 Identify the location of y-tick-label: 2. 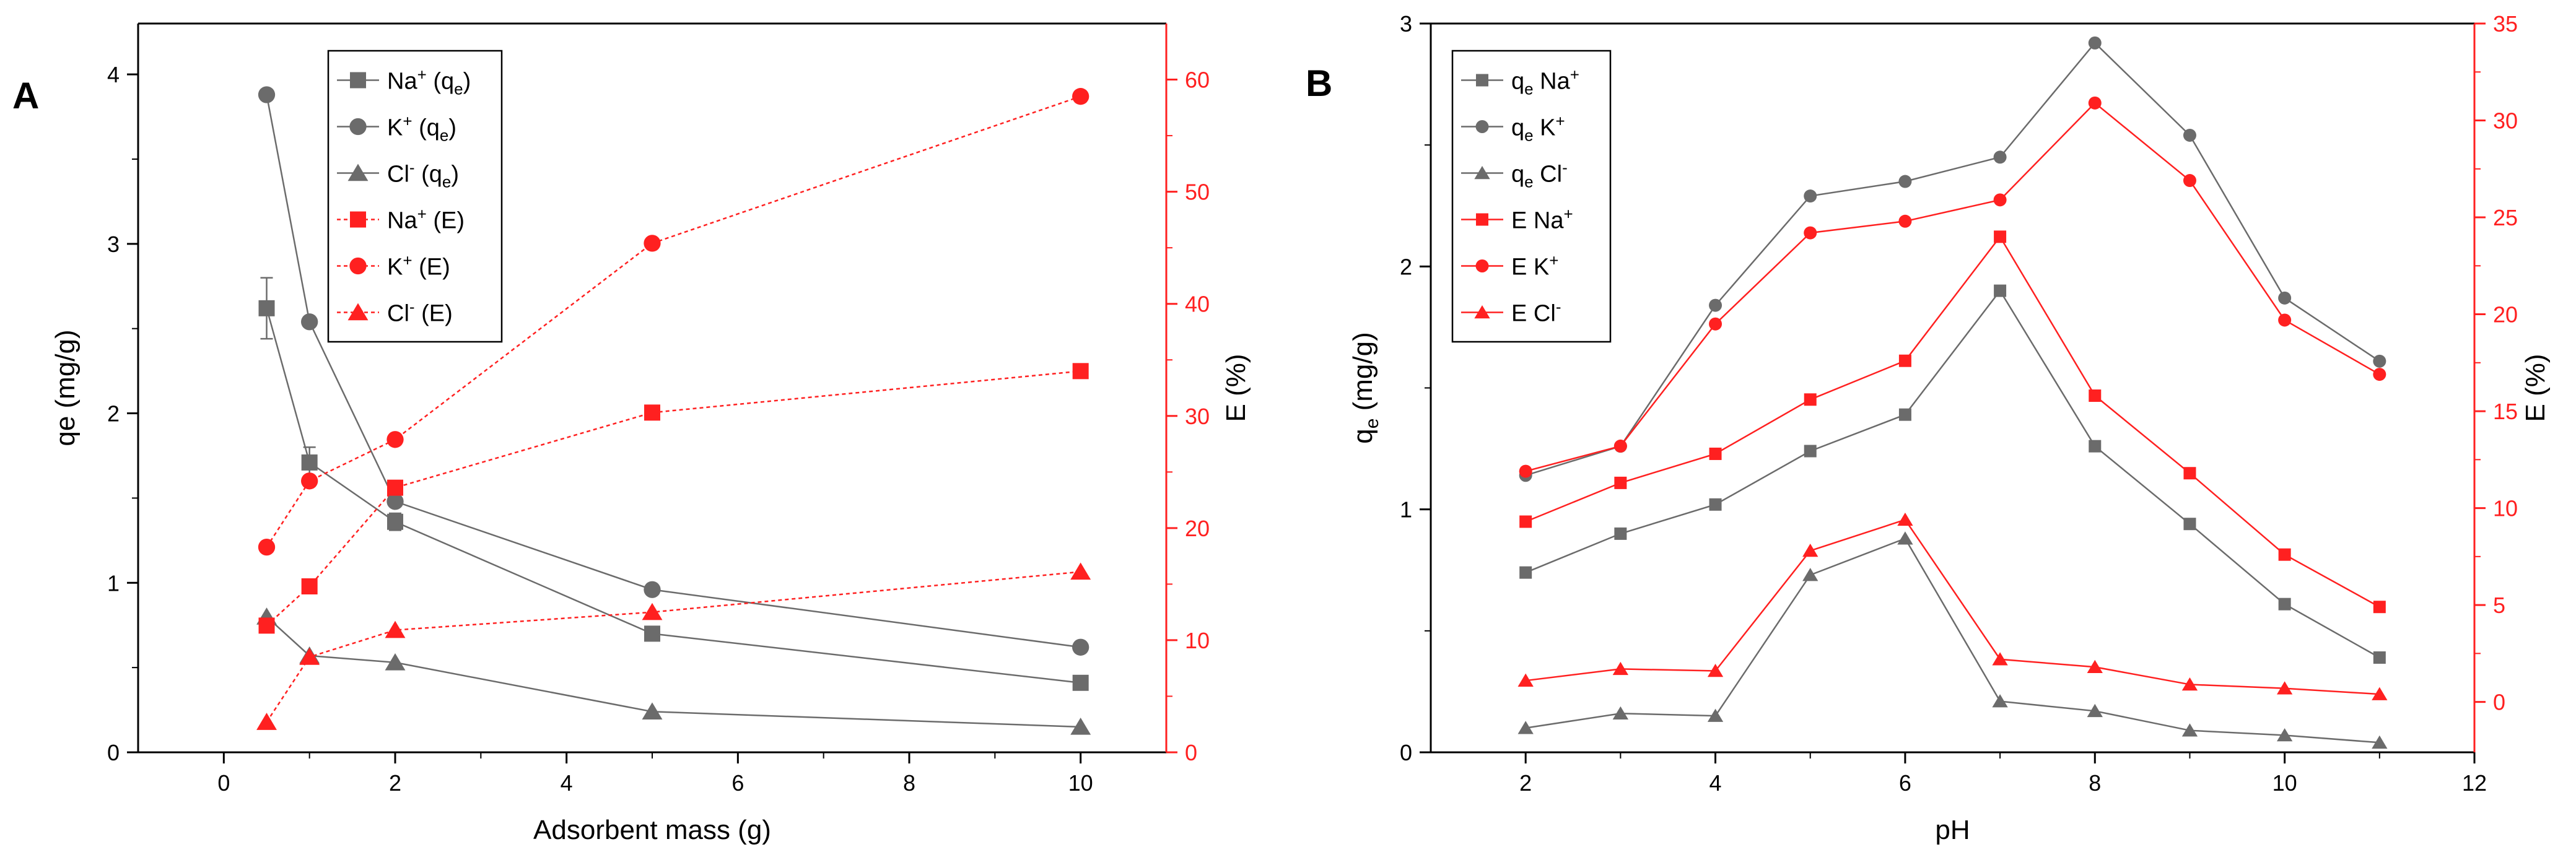
(1406, 266).